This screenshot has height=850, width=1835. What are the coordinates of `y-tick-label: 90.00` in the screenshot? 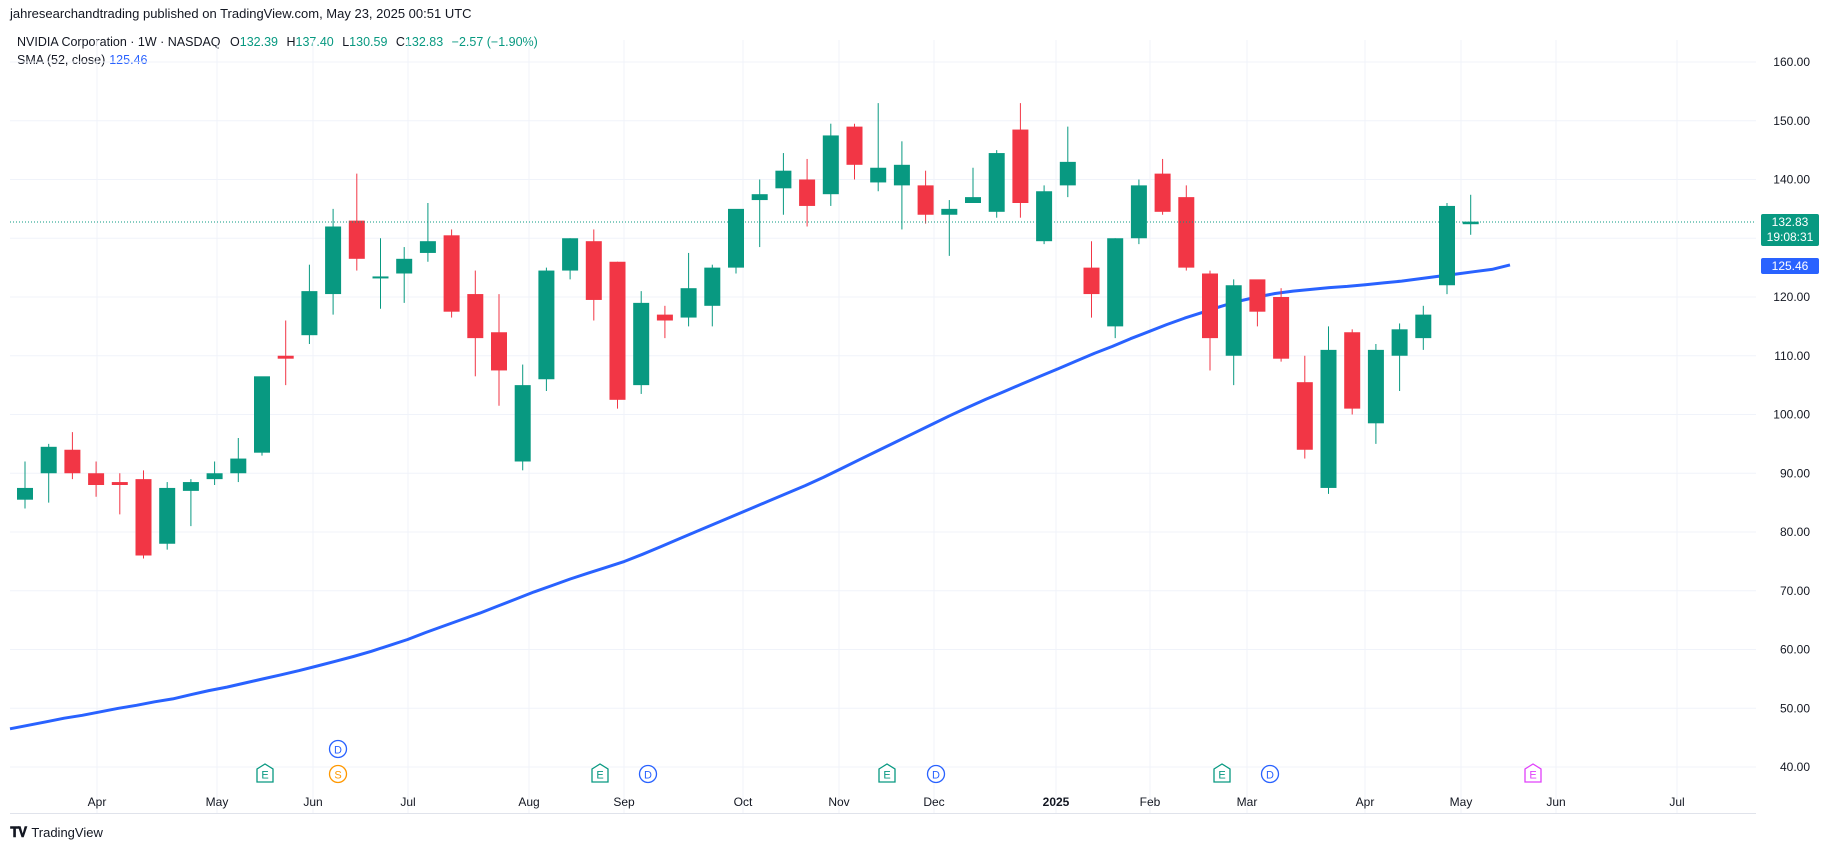 It's located at (1795, 473).